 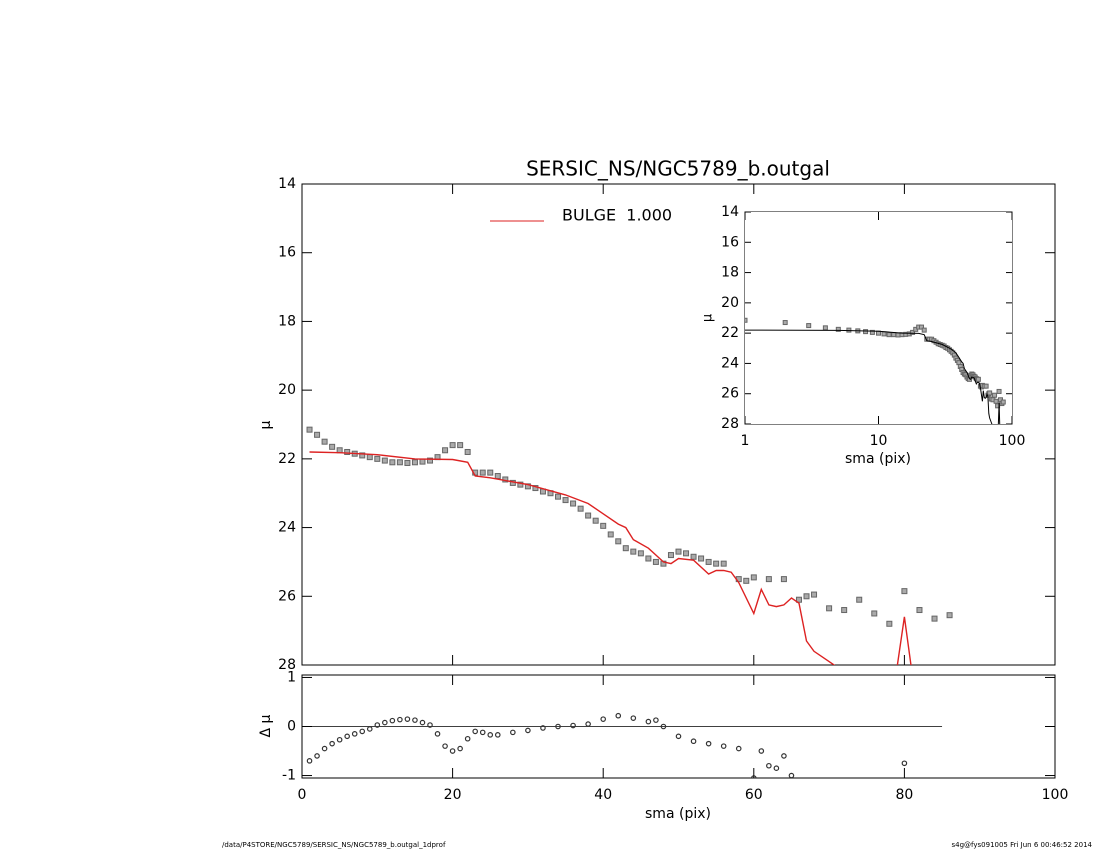 What do you see at coordinates (617, 215) in the screenshot?
I see `legend-label: BULGE 1.000` at bounding box center [617, 215].